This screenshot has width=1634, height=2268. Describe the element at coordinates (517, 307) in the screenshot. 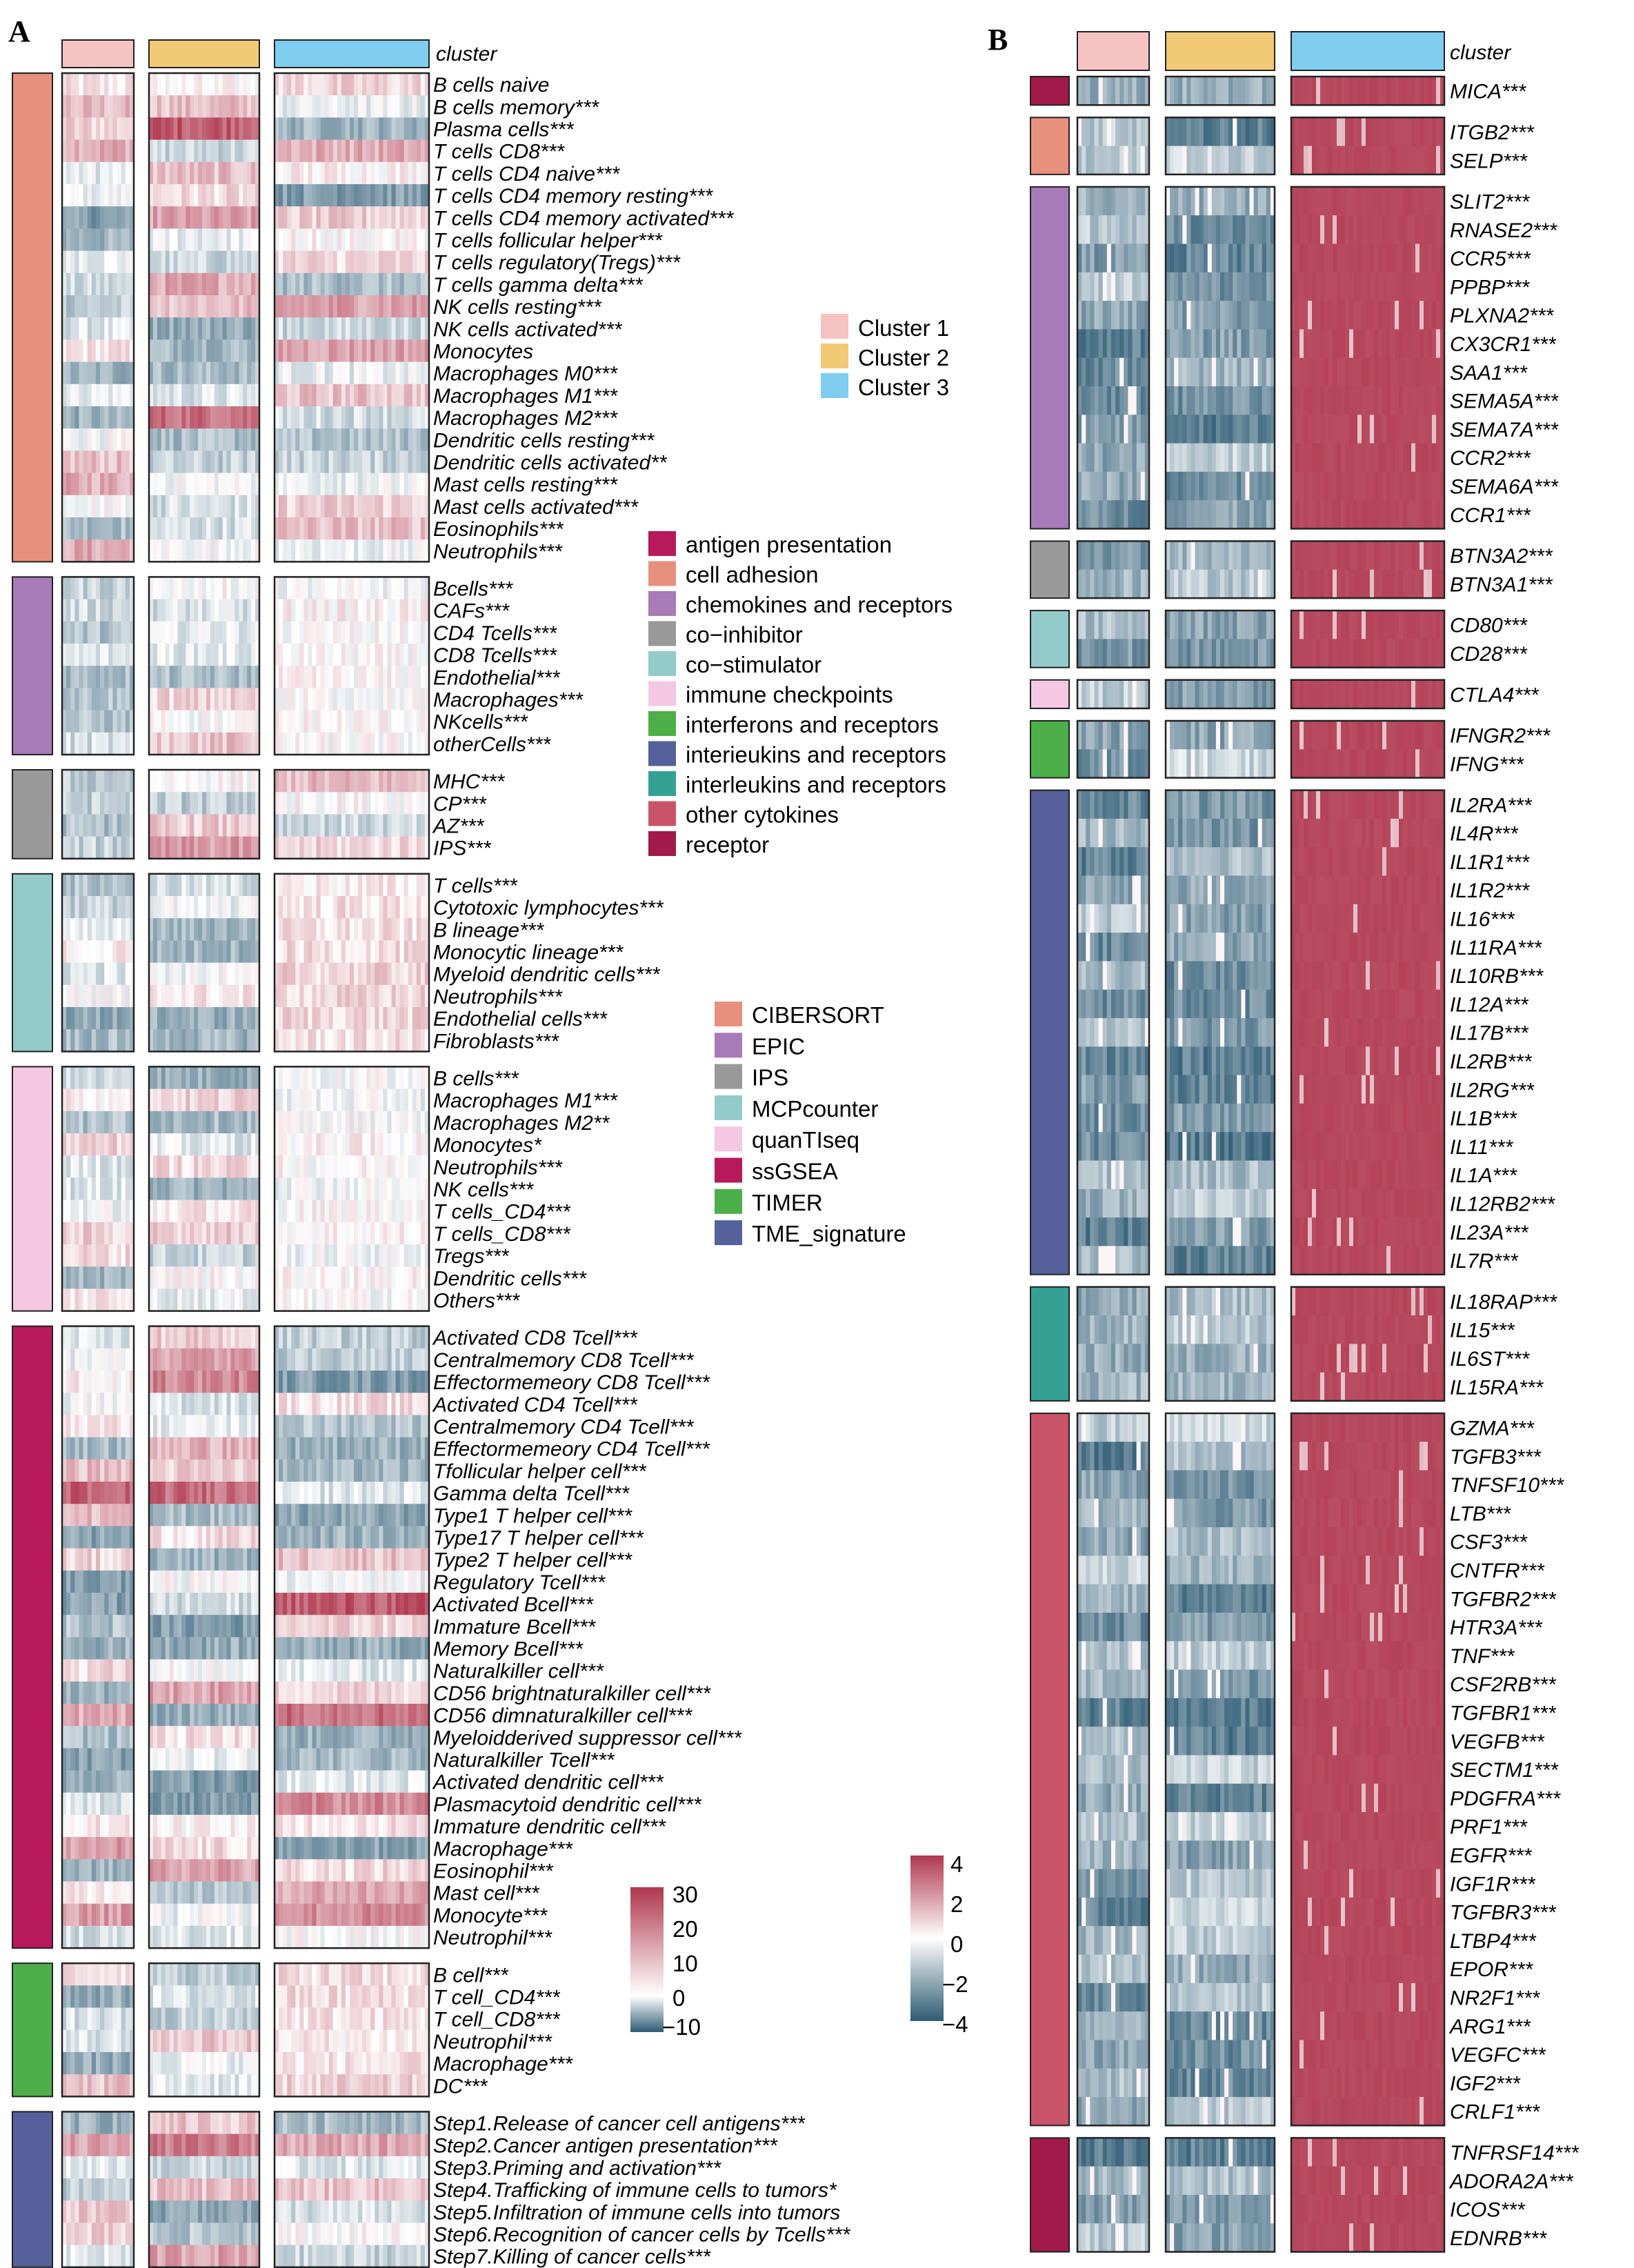

I see `heatA-cibersort-0-row-label: NK cells resting***` at that location.